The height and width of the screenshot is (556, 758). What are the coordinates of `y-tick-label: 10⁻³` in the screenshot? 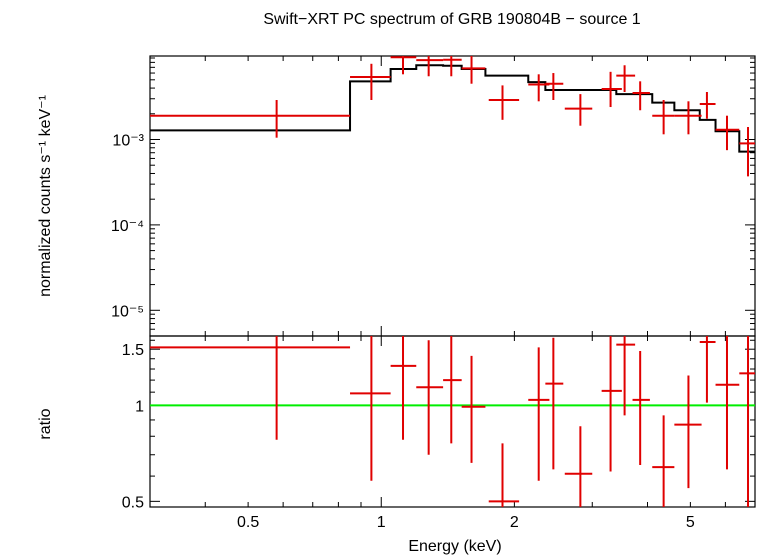 It's located at (128, 140).